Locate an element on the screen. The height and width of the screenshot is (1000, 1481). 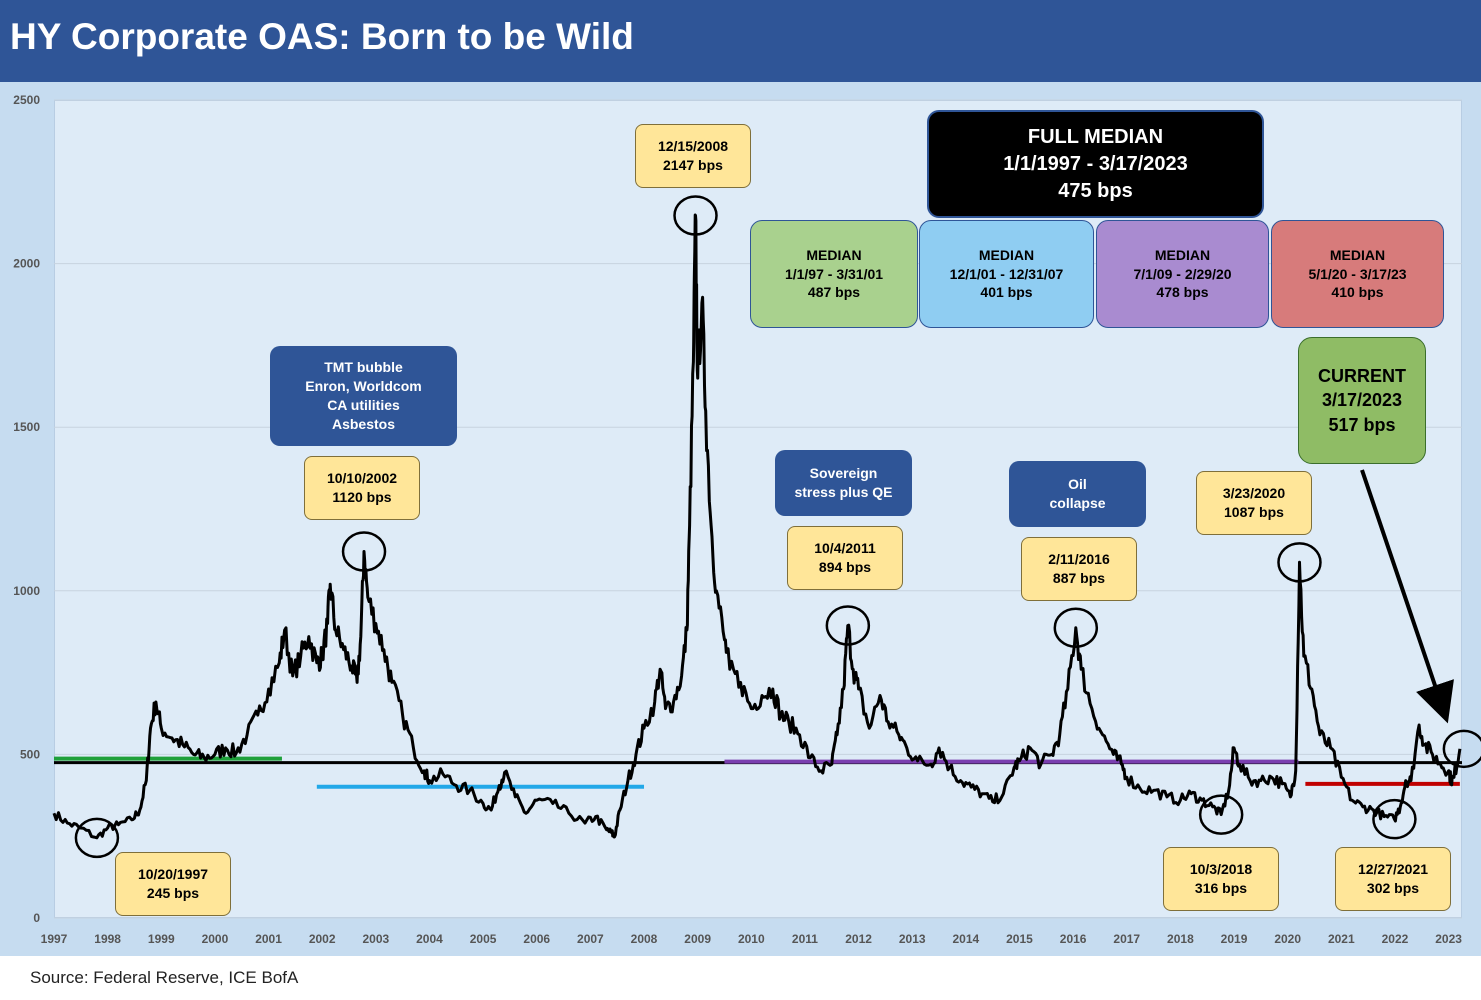
current-box: CURRENT 3/17/2023 517 bps is located at coordinates (1362, 400).